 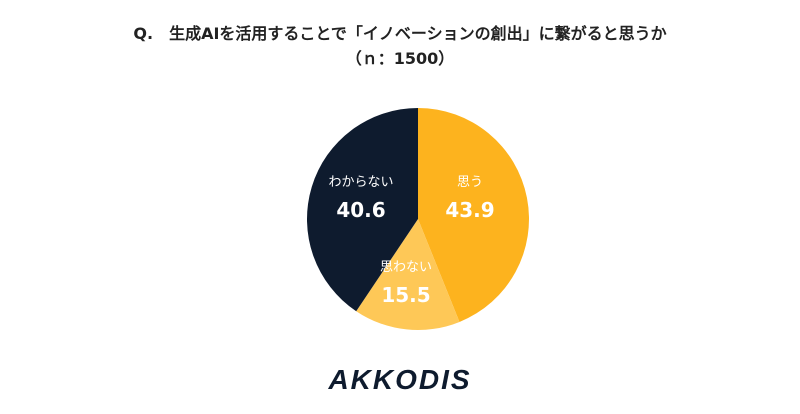 I want to click on slice-value: 40.6, so click(x=360, y=210).